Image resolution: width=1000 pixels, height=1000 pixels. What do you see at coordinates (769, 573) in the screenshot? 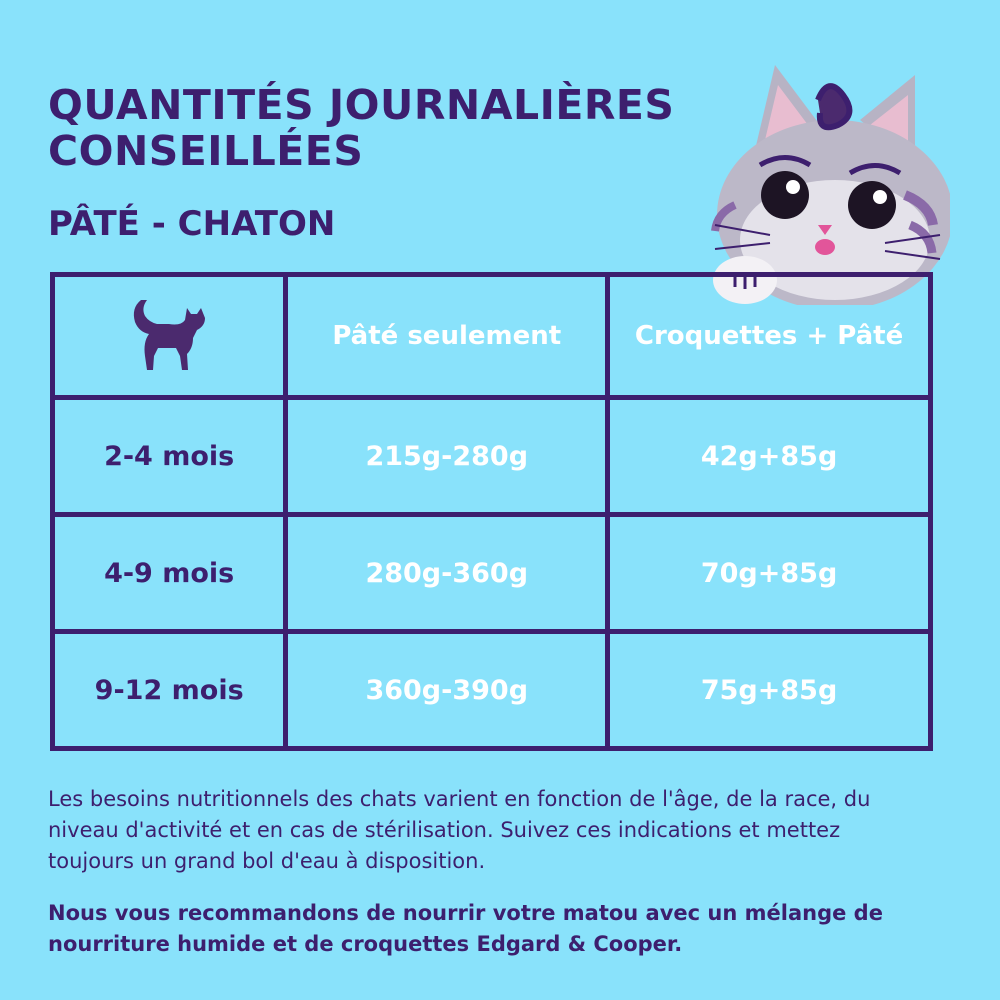
I see `kibble-pate-cell: 70g+85g` at bounding box center [769, 573].